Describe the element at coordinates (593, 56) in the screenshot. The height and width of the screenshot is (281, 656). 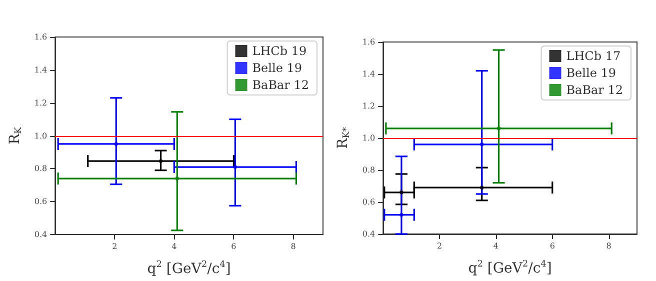
I see `legend-label: LHCb 17` at that location.